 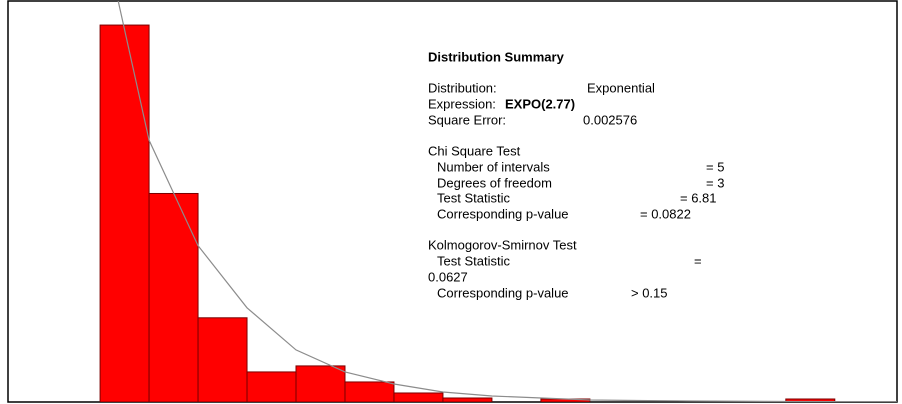 I want to click on value: 0.002576, so click(x=610, y=119).